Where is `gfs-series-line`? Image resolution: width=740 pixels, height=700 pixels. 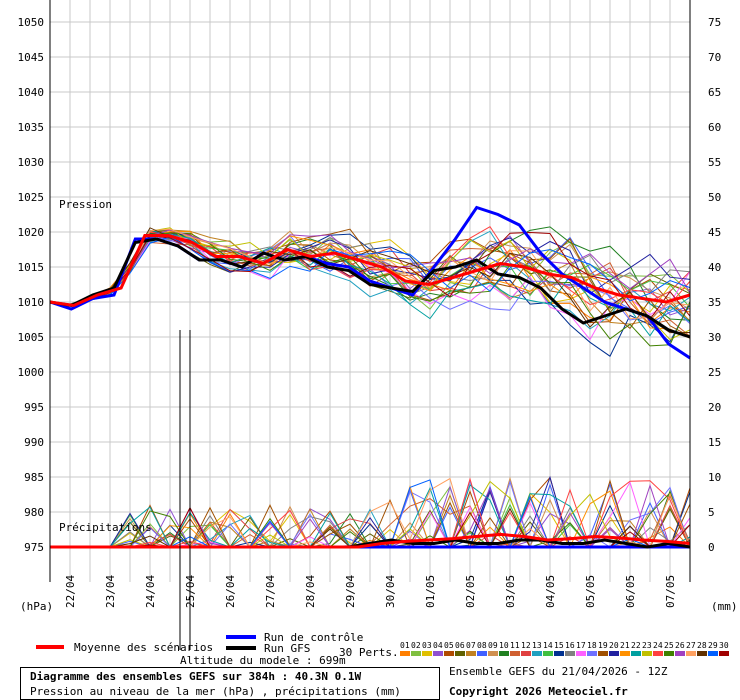
gfs-series-line is located at coordinates (370, 288).